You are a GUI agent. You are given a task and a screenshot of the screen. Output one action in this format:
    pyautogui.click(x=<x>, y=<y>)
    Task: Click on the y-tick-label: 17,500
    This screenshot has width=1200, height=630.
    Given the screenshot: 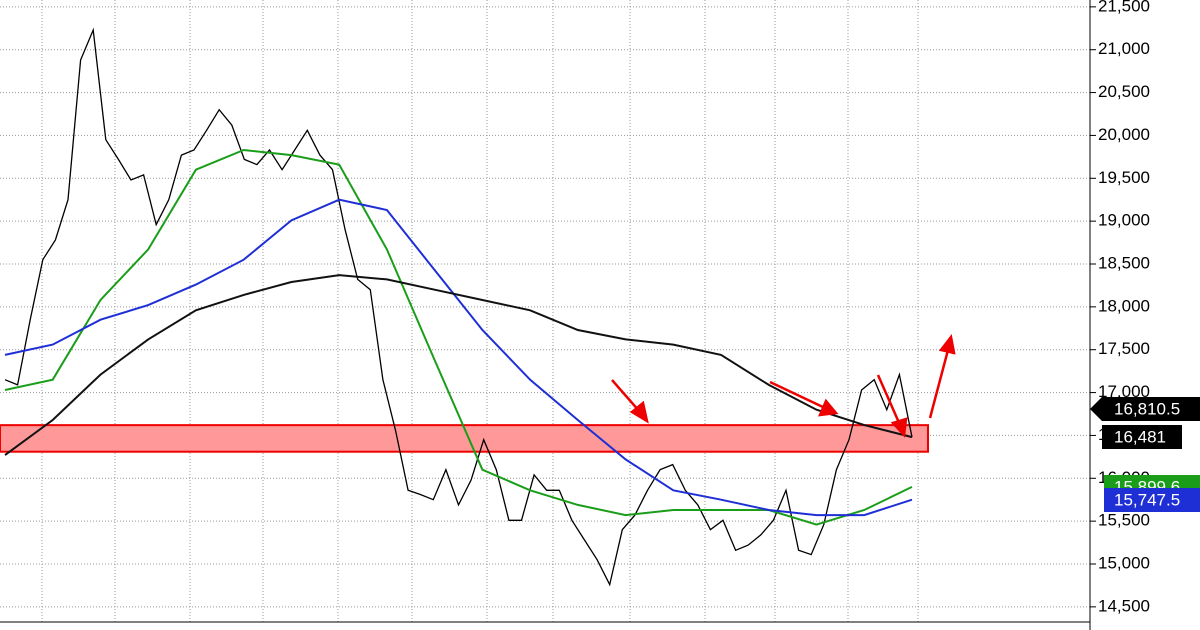 What is the action you would take?
    pyautogui.click(x=1124, y=348)
    